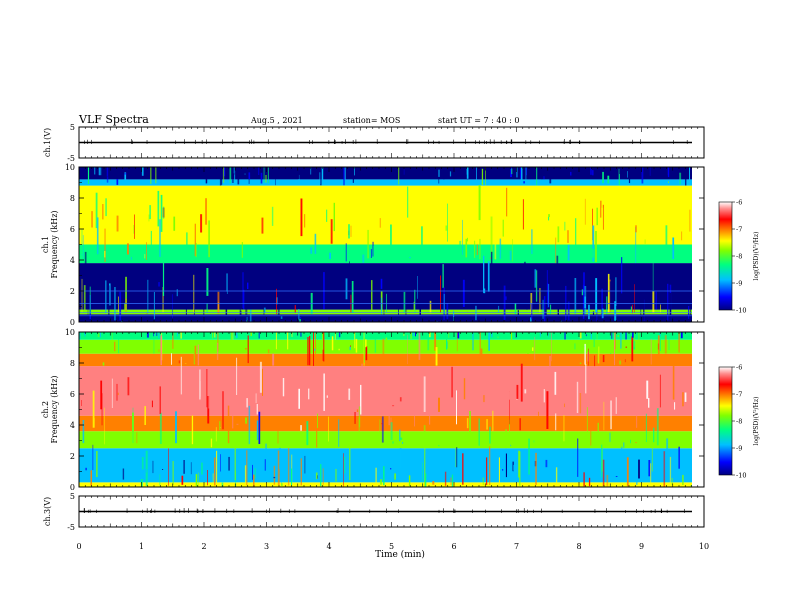 The height and width of the screenshot is (612, 792). What do you see at coordinates (374, 512) in the screenshot?
I see `ch3-waveform-panel: 5 -5 ch.3(V)` at bounding box center [374, 512].